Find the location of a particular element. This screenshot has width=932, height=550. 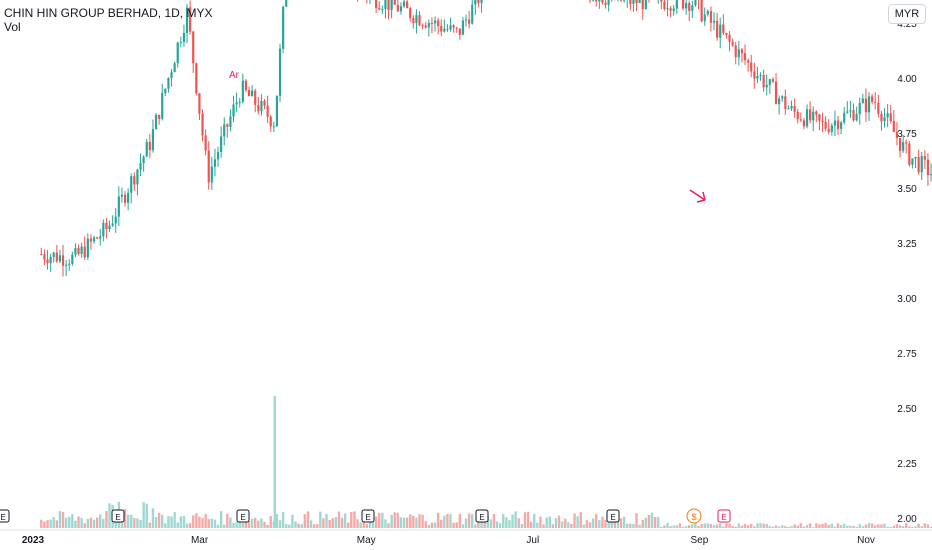

earnings-marker-future is located at coordinates (724, 516).